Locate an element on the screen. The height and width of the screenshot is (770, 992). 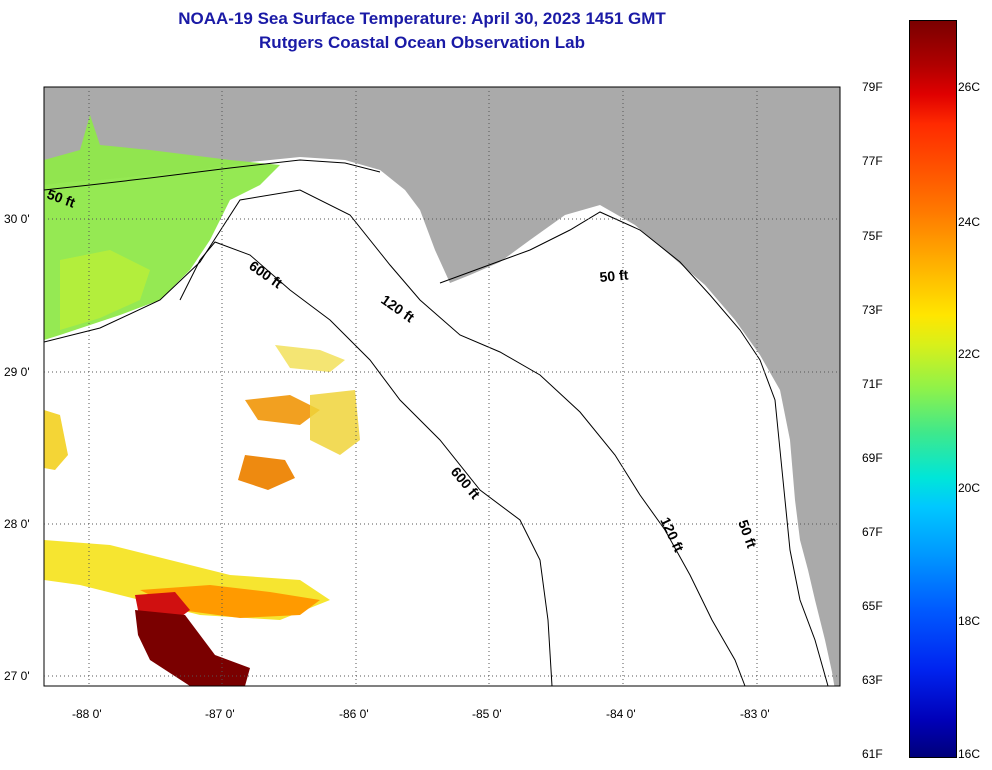
colorbar-f-77: 77F is located at coordinates (872, 161).